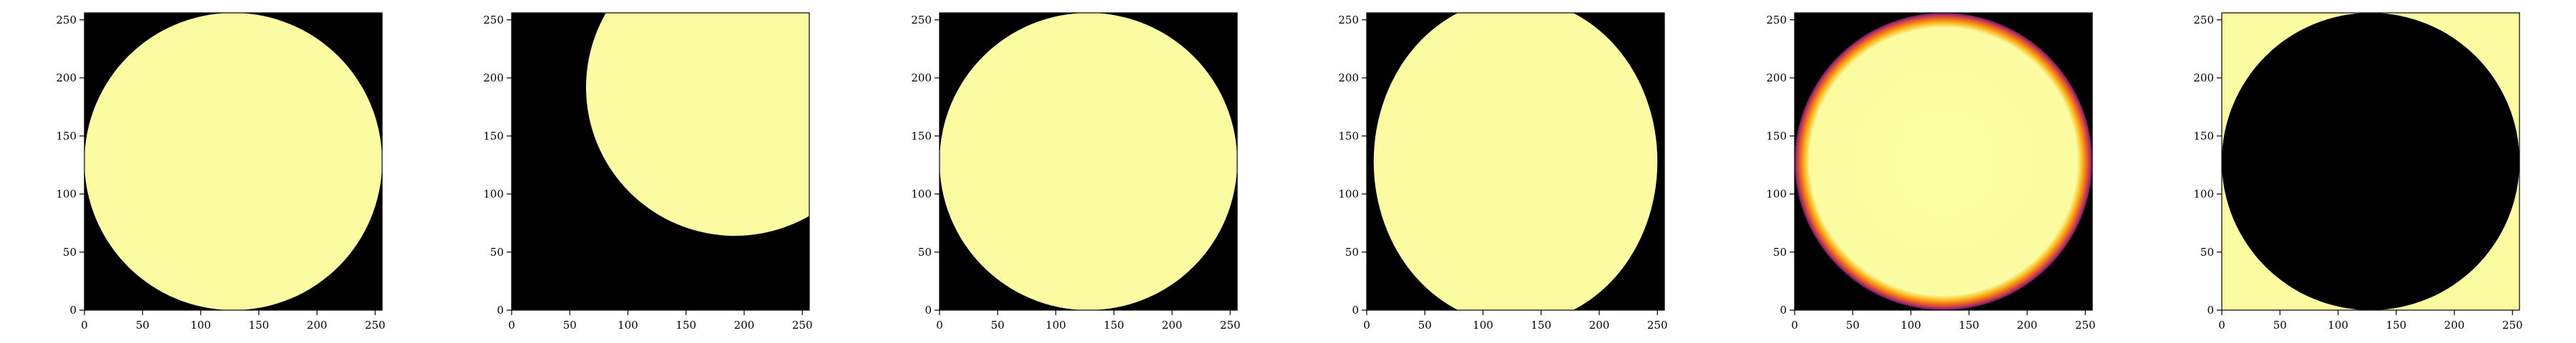 This screenshot has height=343, width=2576. I want to click on panel-5: 0 50 100 150 200 250 0 50 100 150 200 250, so click(1931, 172).